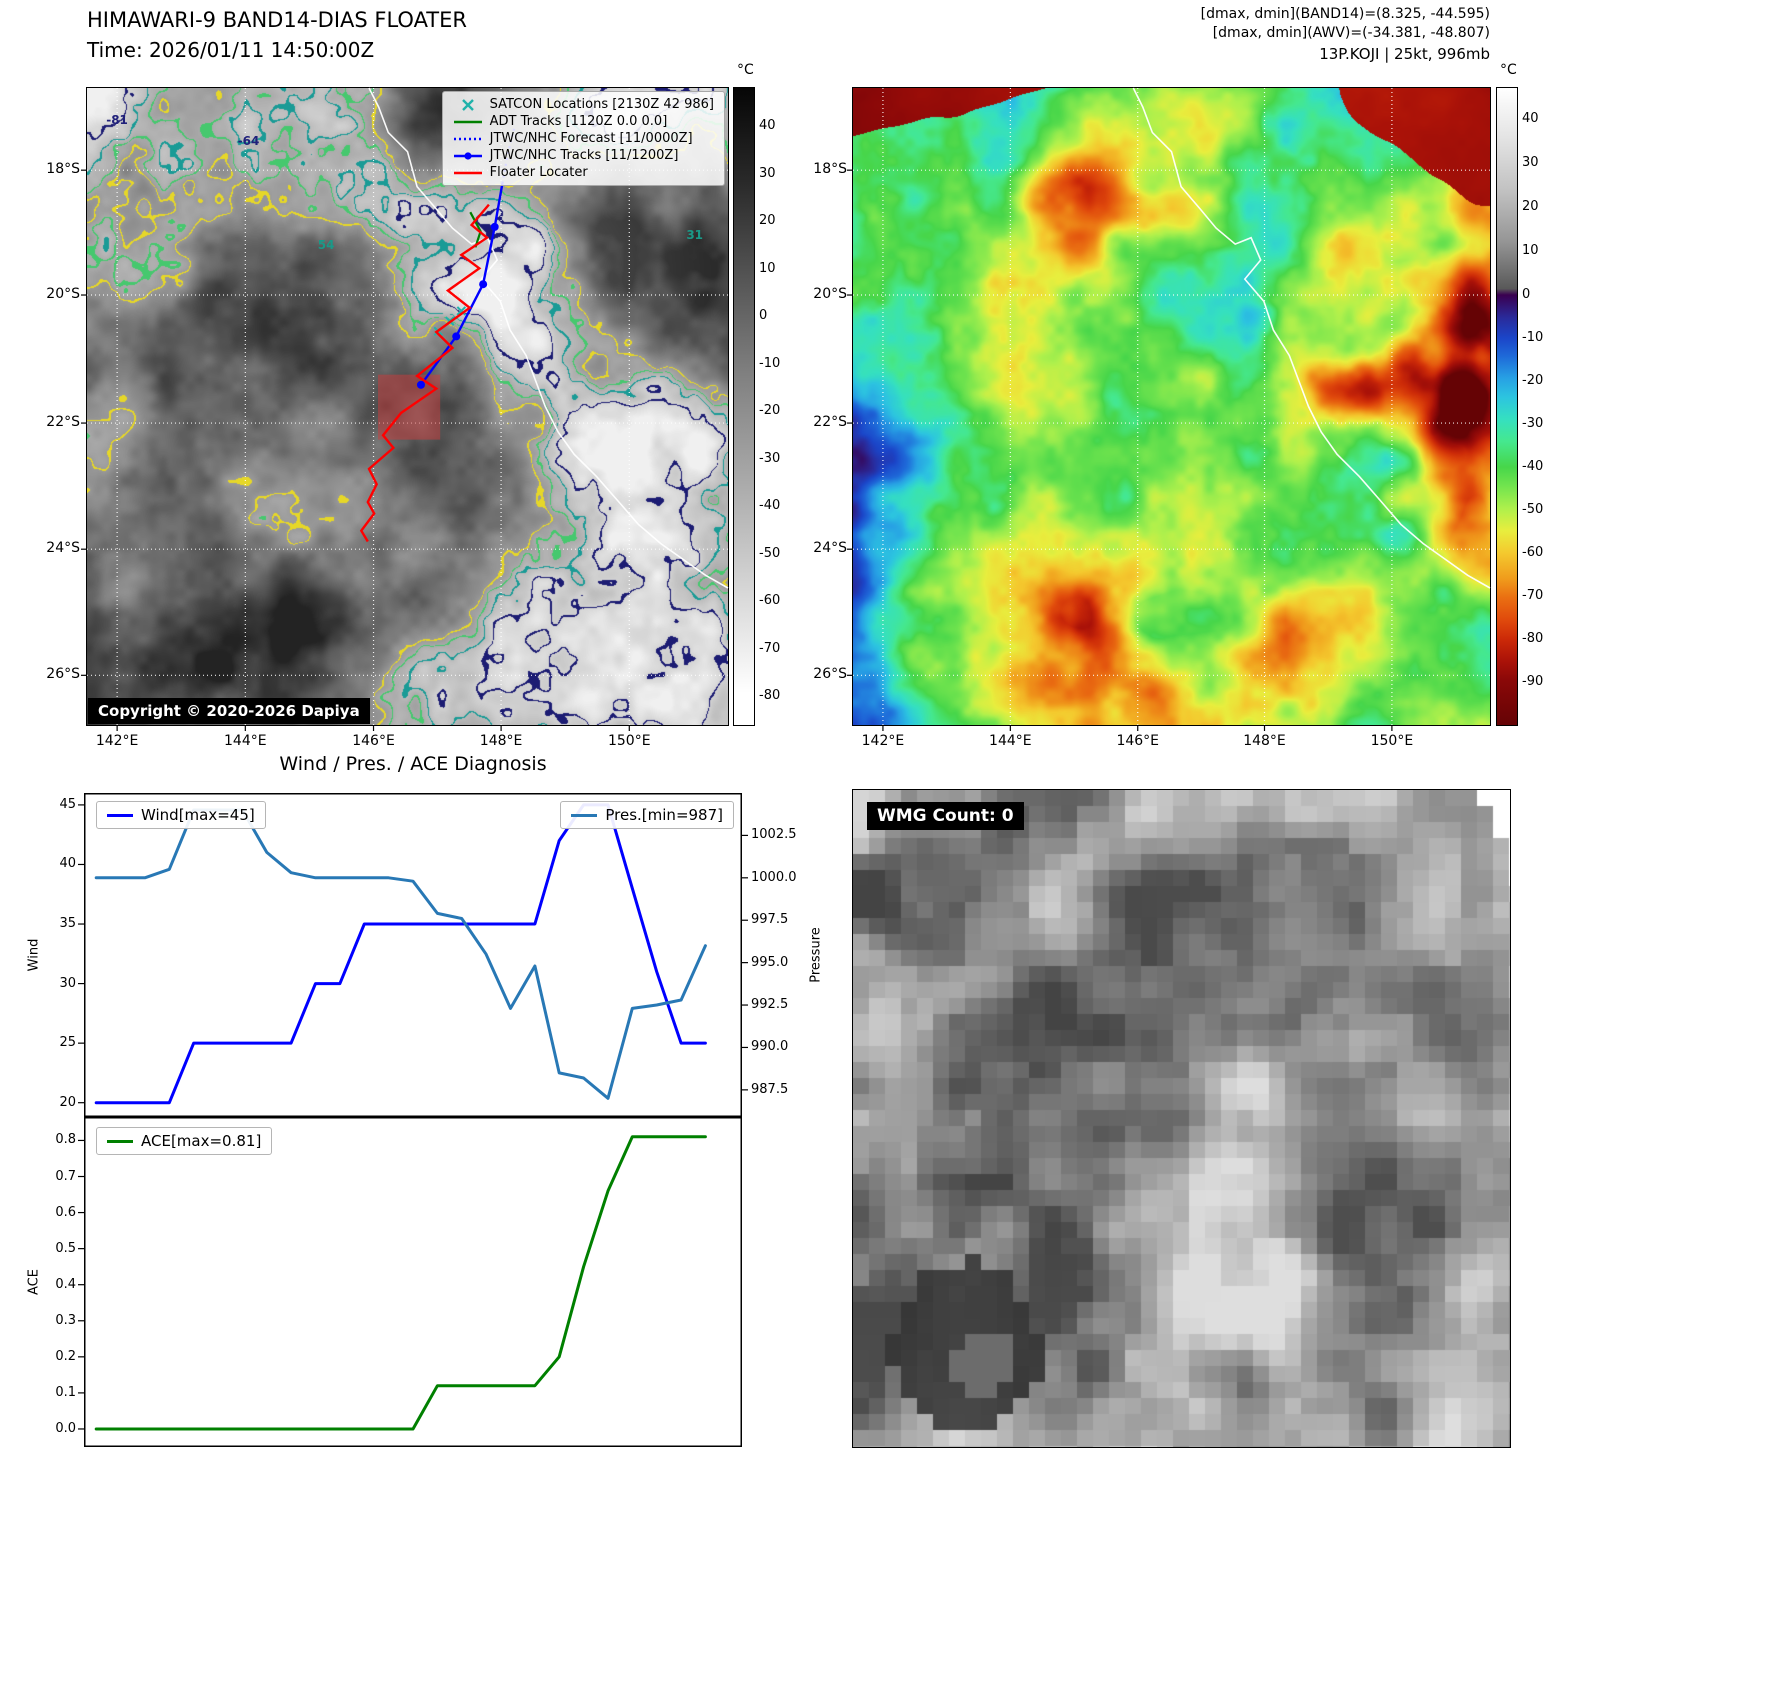 The width and height of the screenshot is (1792, 1690). I want to click on awv-map-panel, so click(1169, 409).